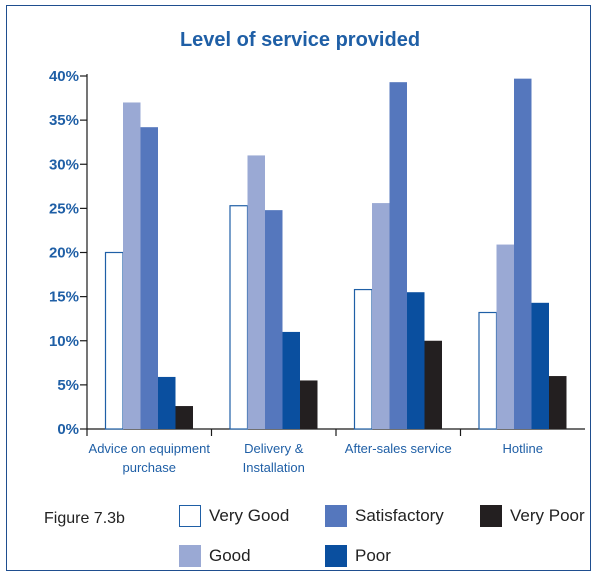 Image resolution: width=600 pixels, height=577 pixels. Describe the element at coordinates (149, 467) in the screenshot. I see `x-tick-label: purchase` at that location.